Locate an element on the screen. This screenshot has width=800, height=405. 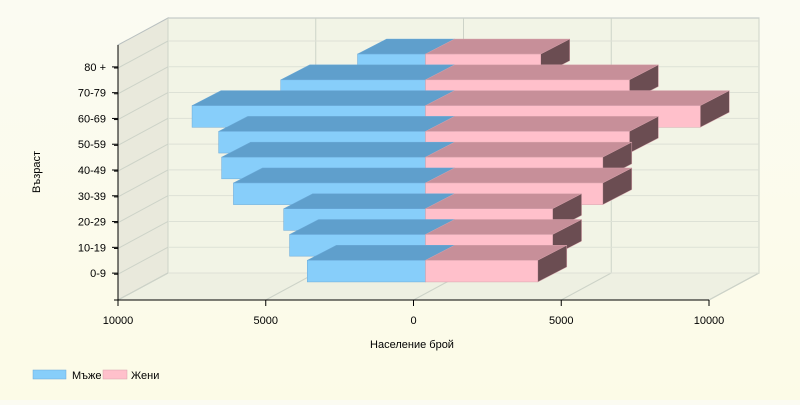
bar-male-50-59-top is located at coordinates (336, 124).